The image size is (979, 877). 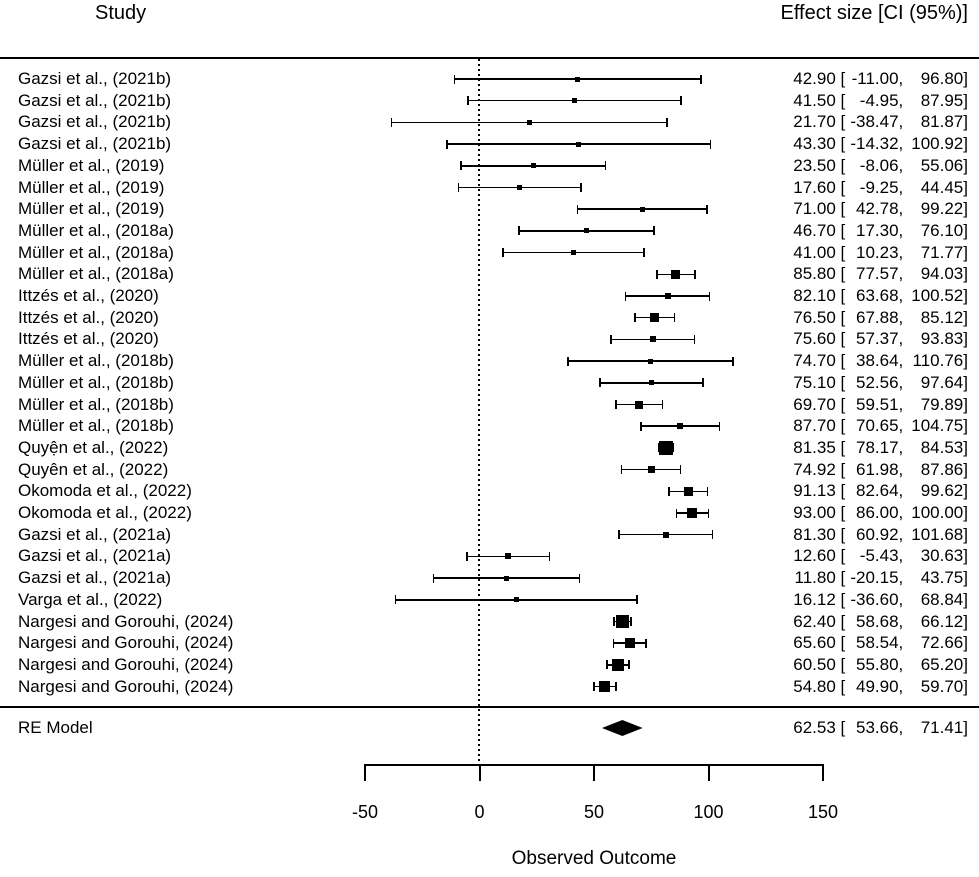 I want to click on annotation-ci-low: -14.32,, so click(x=877, y=144).